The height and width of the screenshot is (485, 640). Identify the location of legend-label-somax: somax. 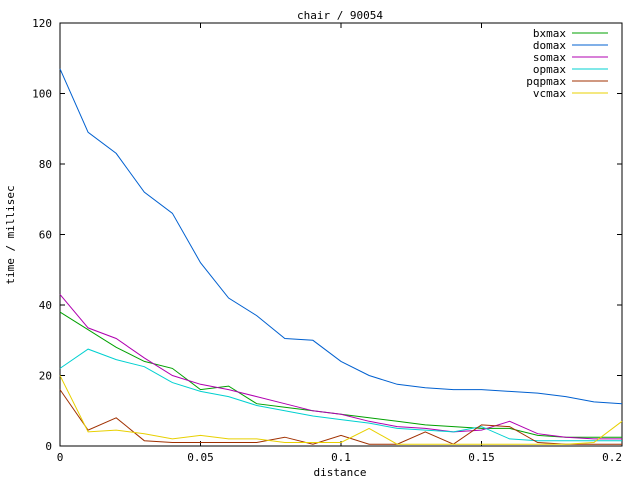
(549, 57).